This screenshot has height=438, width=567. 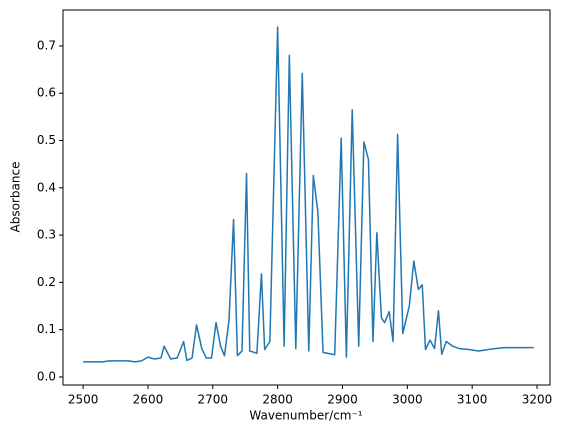 What do you see at coordinates (46, 93) in the screenshot?
I see `y-tick-label: 0.6` at bounding box center [46, 93].